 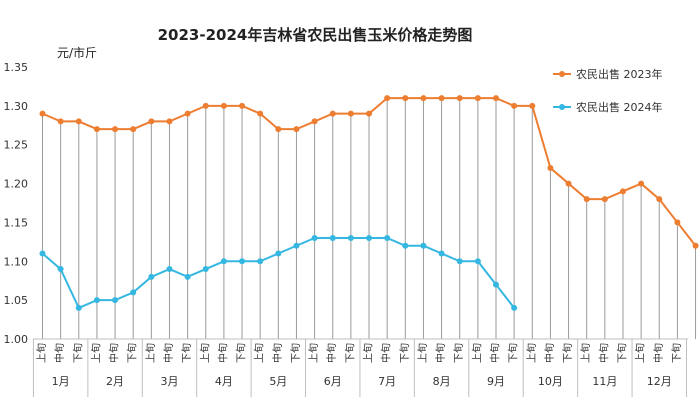 I want to click on month-label: 4月, so click(x=224, y=381).